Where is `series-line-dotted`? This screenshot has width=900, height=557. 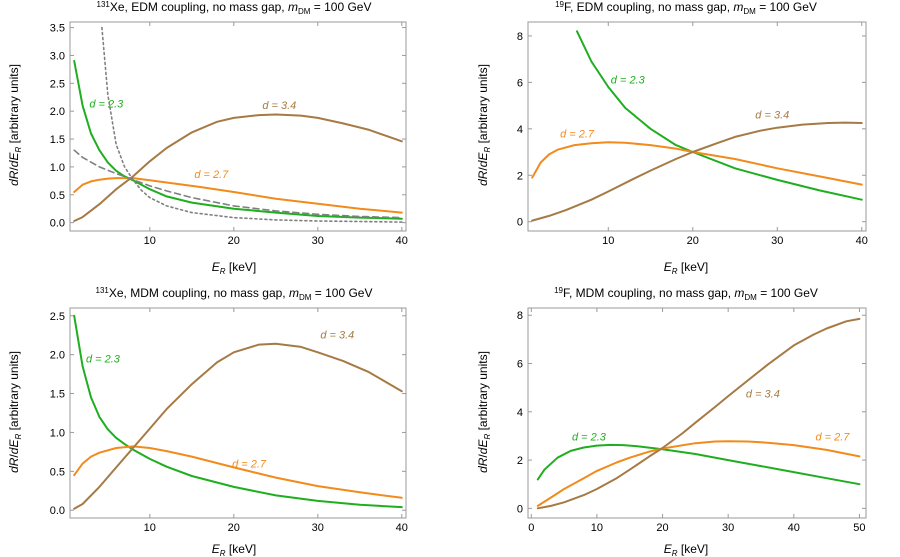 series-line-dotted is located at coordinates (252, 124).